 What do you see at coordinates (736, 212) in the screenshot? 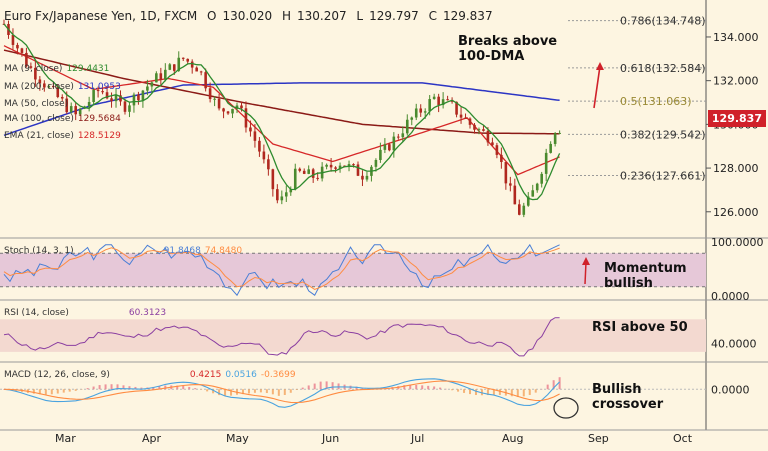
I see `y-tick-label: 126.000` at bounding box center [736, 212].